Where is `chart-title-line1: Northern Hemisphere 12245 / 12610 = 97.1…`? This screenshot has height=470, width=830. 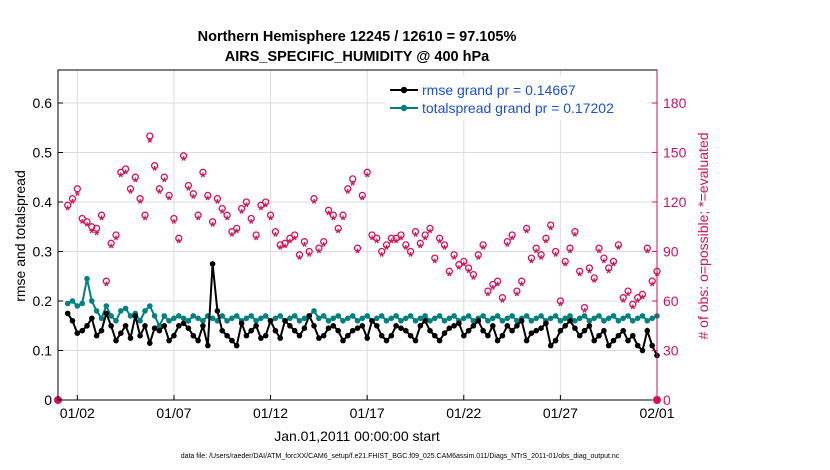 chart-title-line1: Northern Hemisphere 12245 / 12610 = 97.1… is located at coordinates (357, 37).